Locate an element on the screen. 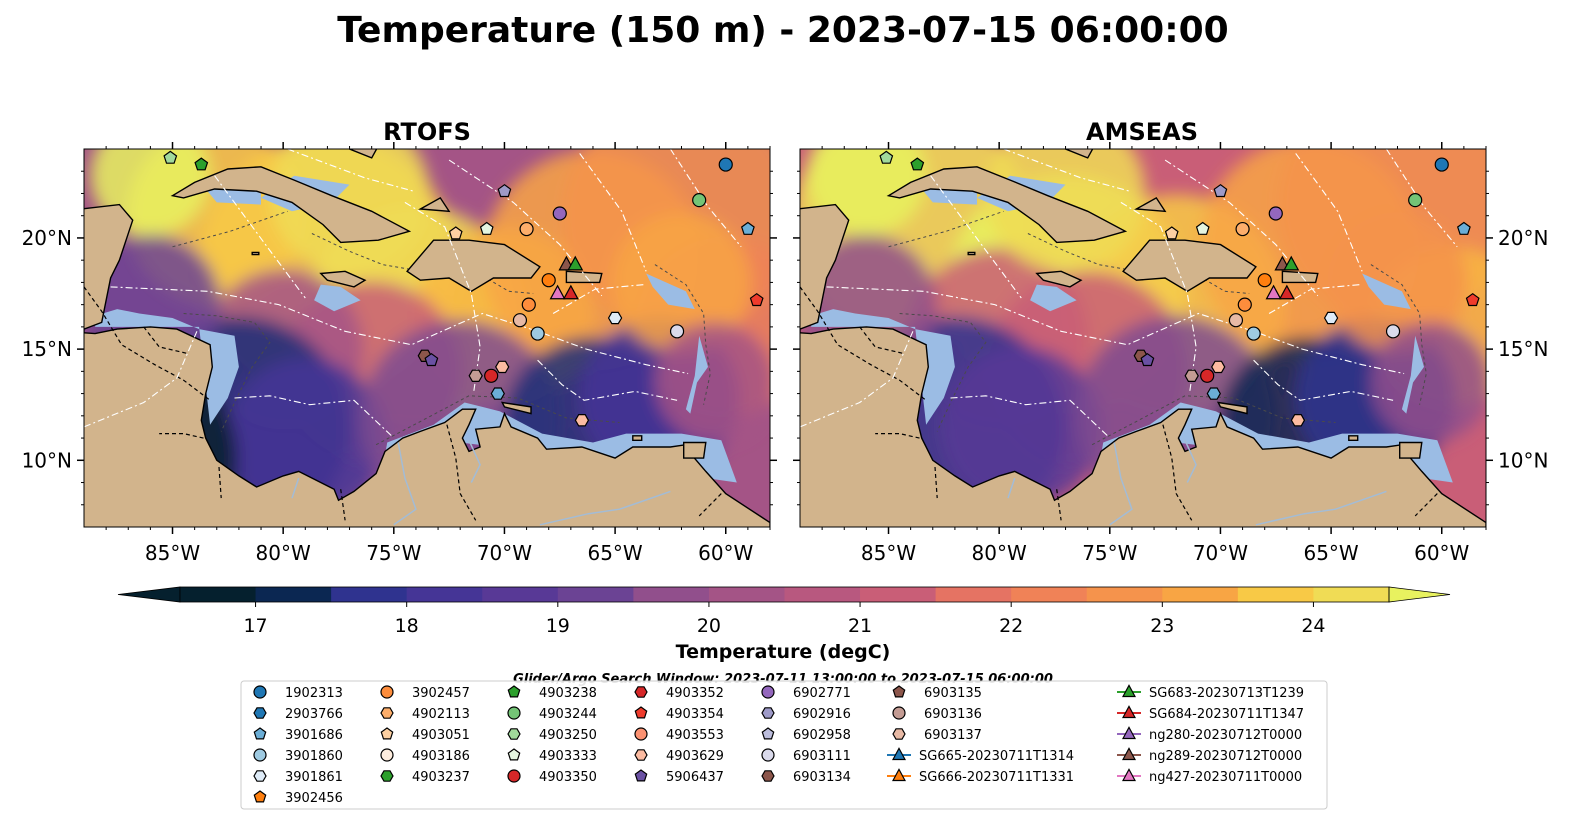  legend-item: 4903333 is located at coordinates (552, 756).